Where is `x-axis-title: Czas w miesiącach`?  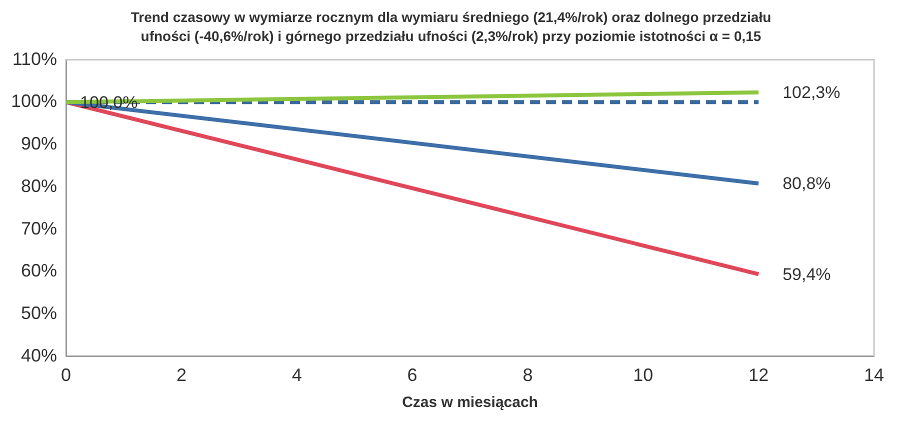 x-axis-title: Czas w miesiącach is located at coordinates (470, 403).